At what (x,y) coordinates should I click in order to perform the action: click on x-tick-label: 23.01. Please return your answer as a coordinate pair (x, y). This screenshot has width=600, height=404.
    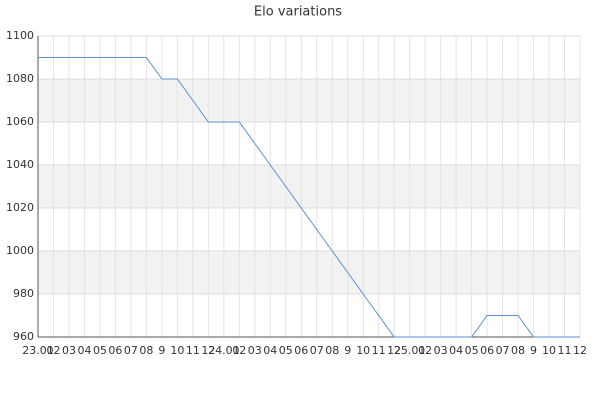
    Looking at the image, I should click on (38, 350).